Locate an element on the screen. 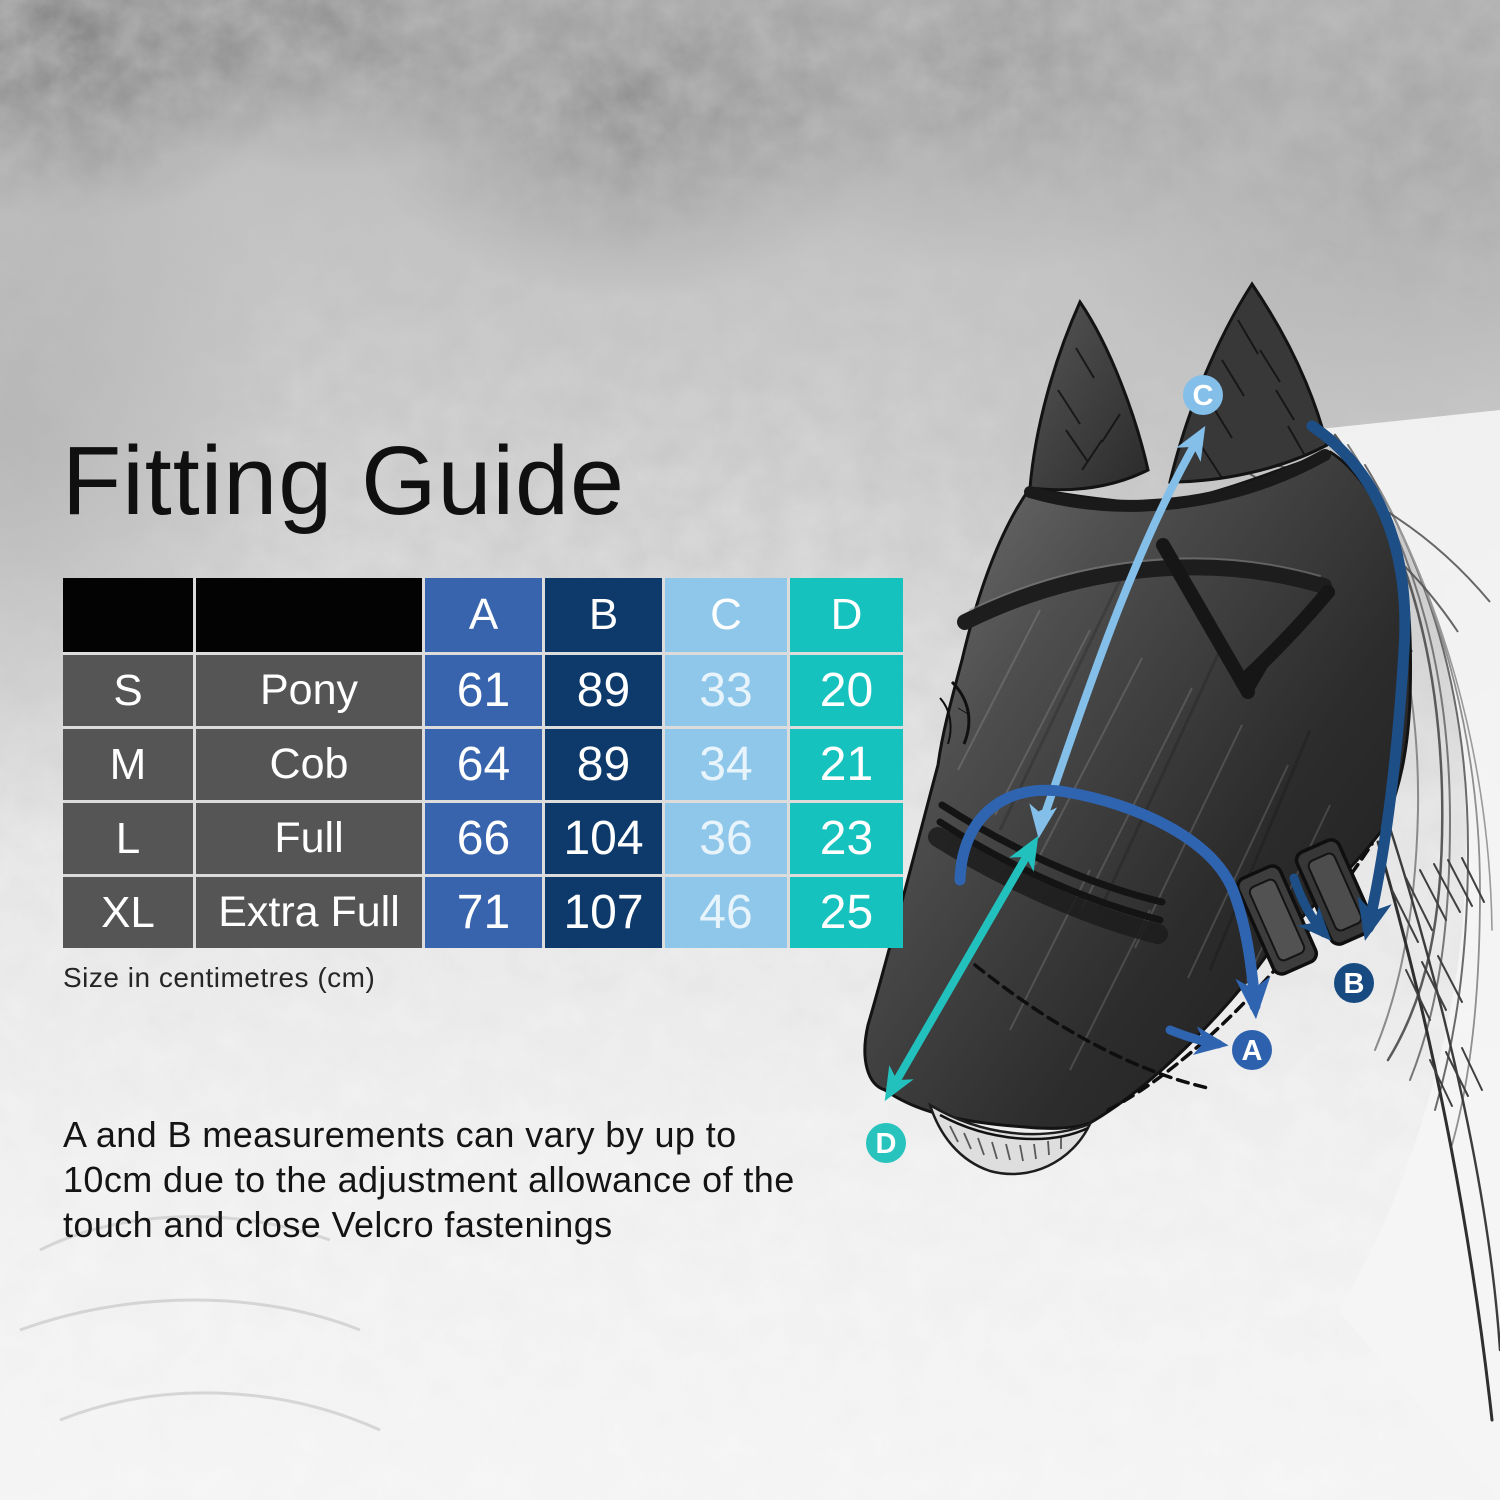 Image resolution: width=1500 pixels, height=1500 pixels. ear-hatching is located at coordinates (1181, 399).